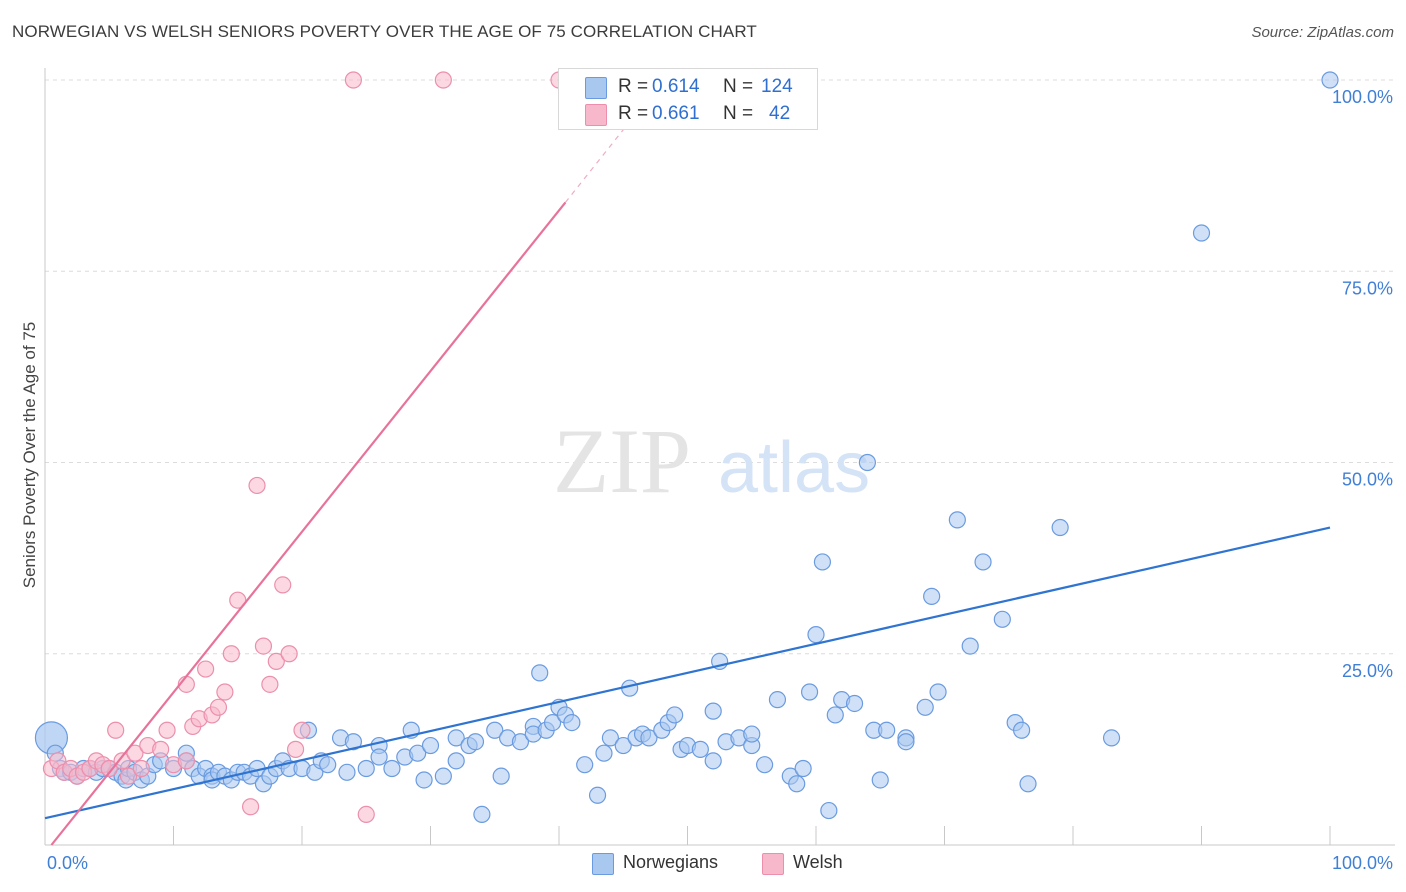  What do you see at coordinates (67, 863) in the screenshot?
I see `x-tick-label: 0.0%` at bounding box center [67, 863].